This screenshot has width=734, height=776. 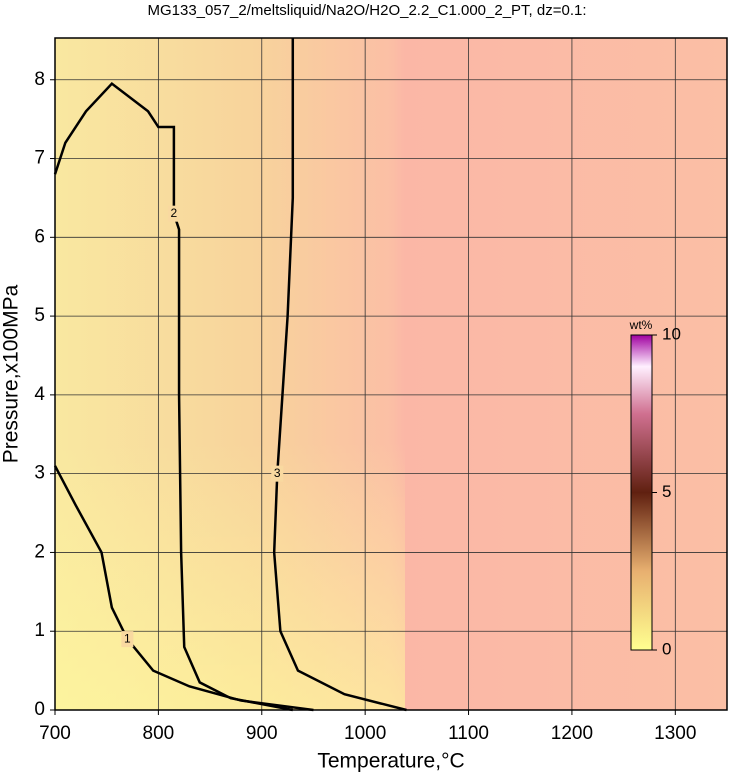 I want to click on colorbar, so click(x=641, y=492).